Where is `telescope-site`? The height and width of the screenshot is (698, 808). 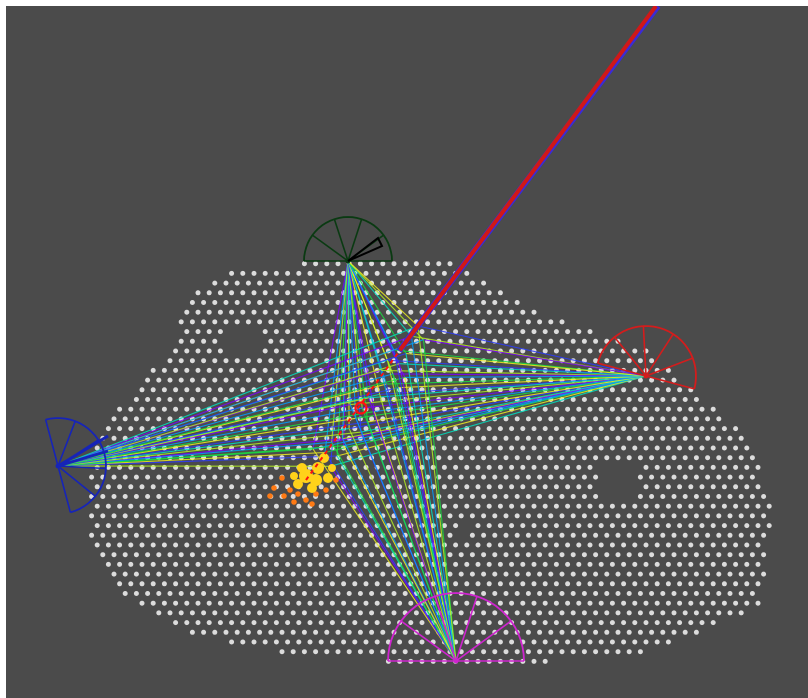
telescope-site is located at coordinates (646, 376).